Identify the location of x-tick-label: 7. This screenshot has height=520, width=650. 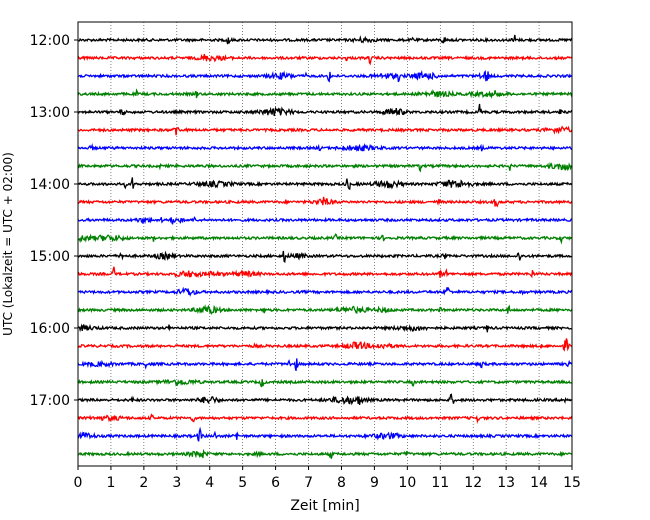
(308, 483).